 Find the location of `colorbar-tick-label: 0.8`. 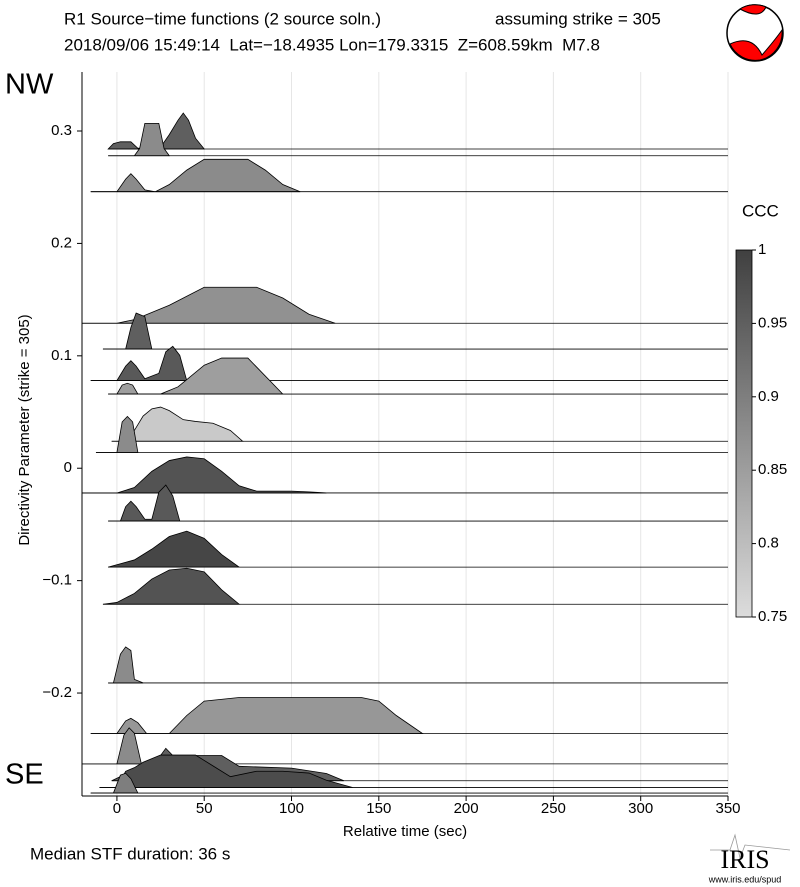

colorbar-tick-label: 0.8 is located at coordinates (768, 543).